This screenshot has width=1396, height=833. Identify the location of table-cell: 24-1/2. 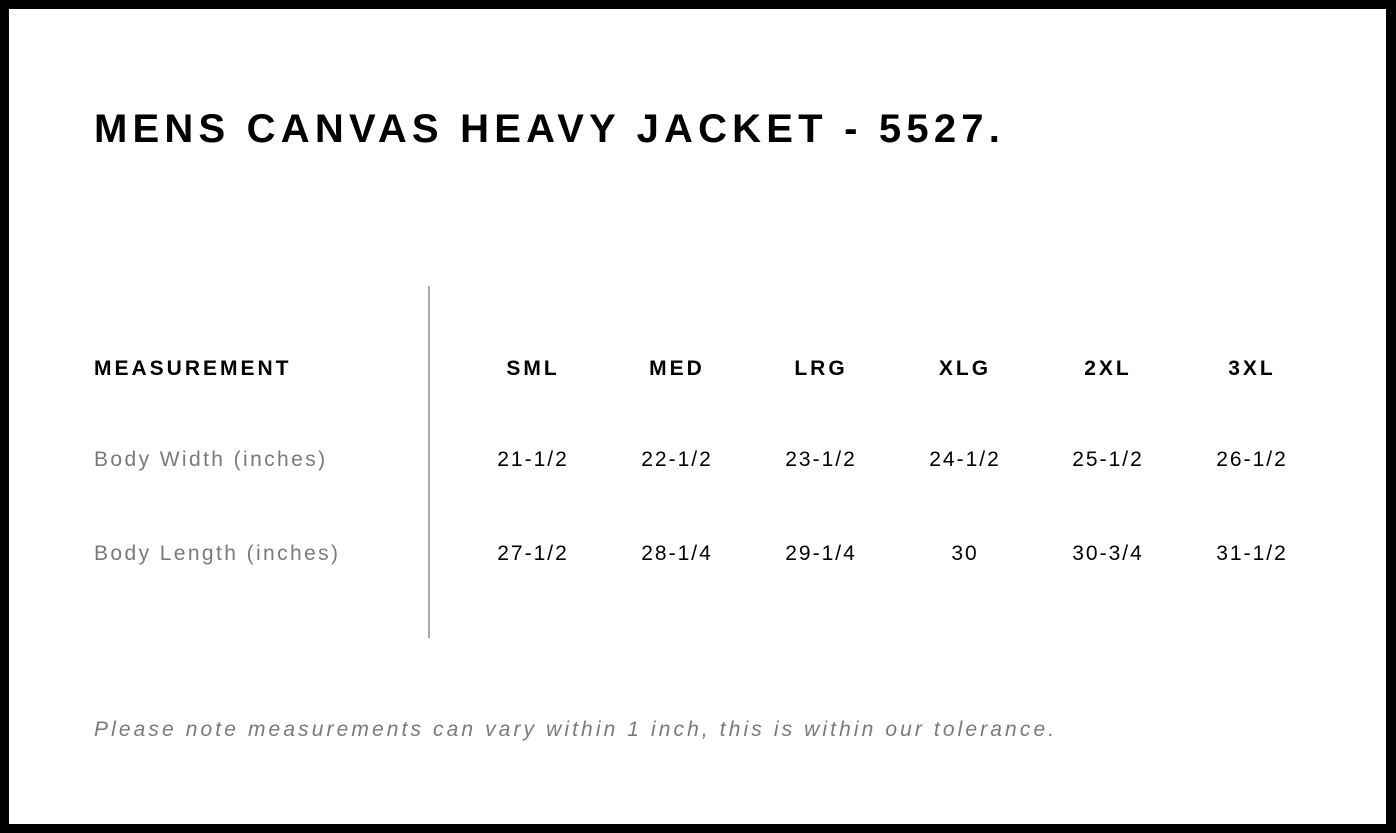
(965, 459).